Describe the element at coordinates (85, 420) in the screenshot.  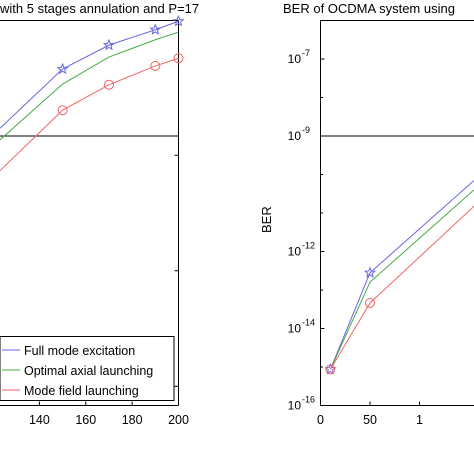
I see `x-tick-label: 160` at that location.